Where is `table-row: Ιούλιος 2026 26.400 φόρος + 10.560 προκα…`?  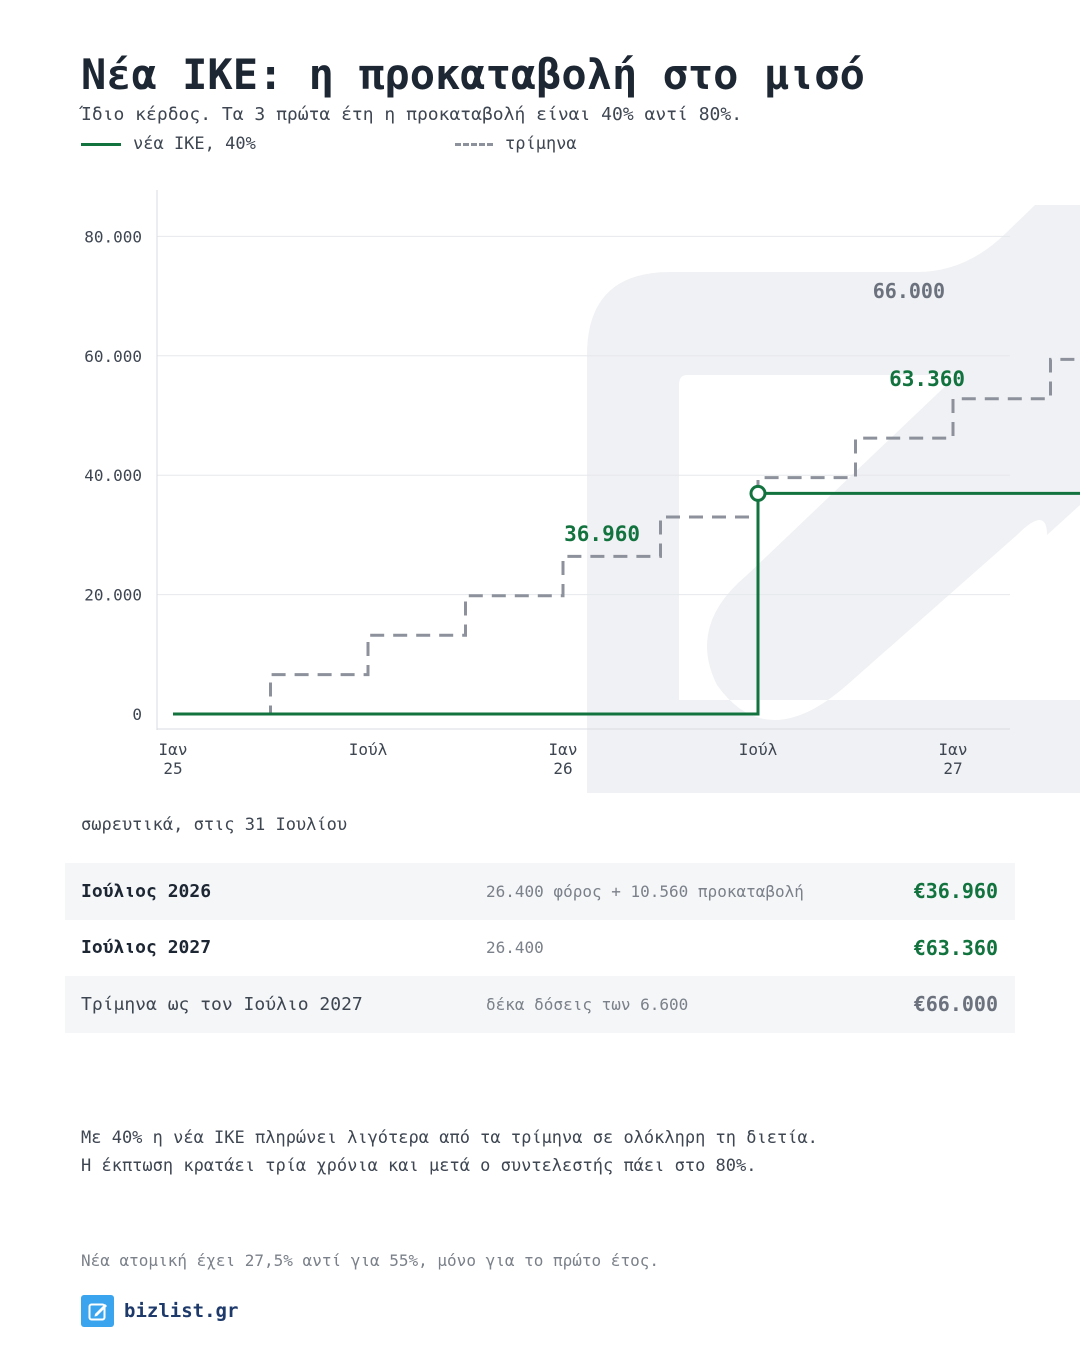
table-row: Ιούλιος 2026 26.400 φόρος + 10.560 προκα… is located at coordinates (540, 891).